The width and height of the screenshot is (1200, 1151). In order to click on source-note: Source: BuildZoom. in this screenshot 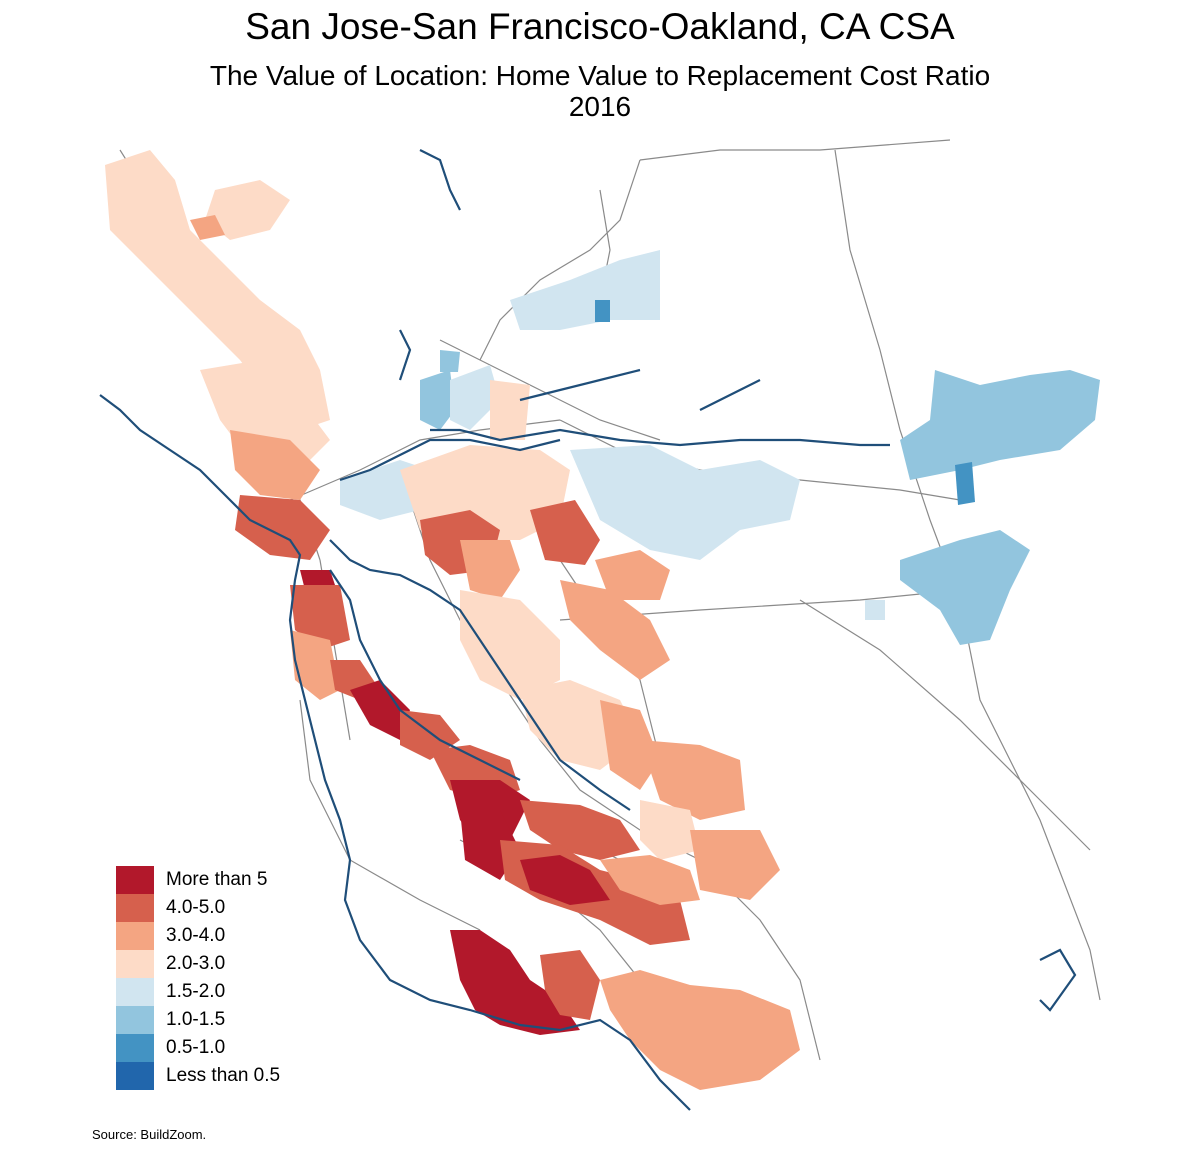, I will do `click(149, 1134)`.